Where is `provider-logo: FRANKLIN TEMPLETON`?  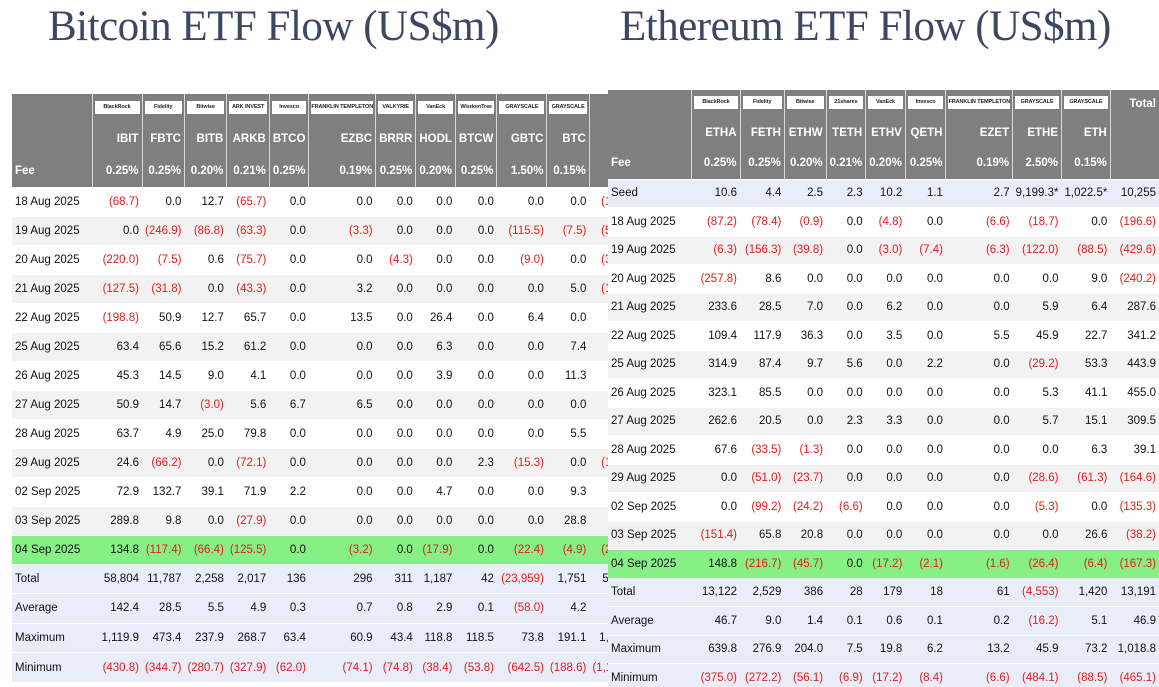
provider-logo: FRANKLIN TEMPLETON is located at coordinates (979, 102).